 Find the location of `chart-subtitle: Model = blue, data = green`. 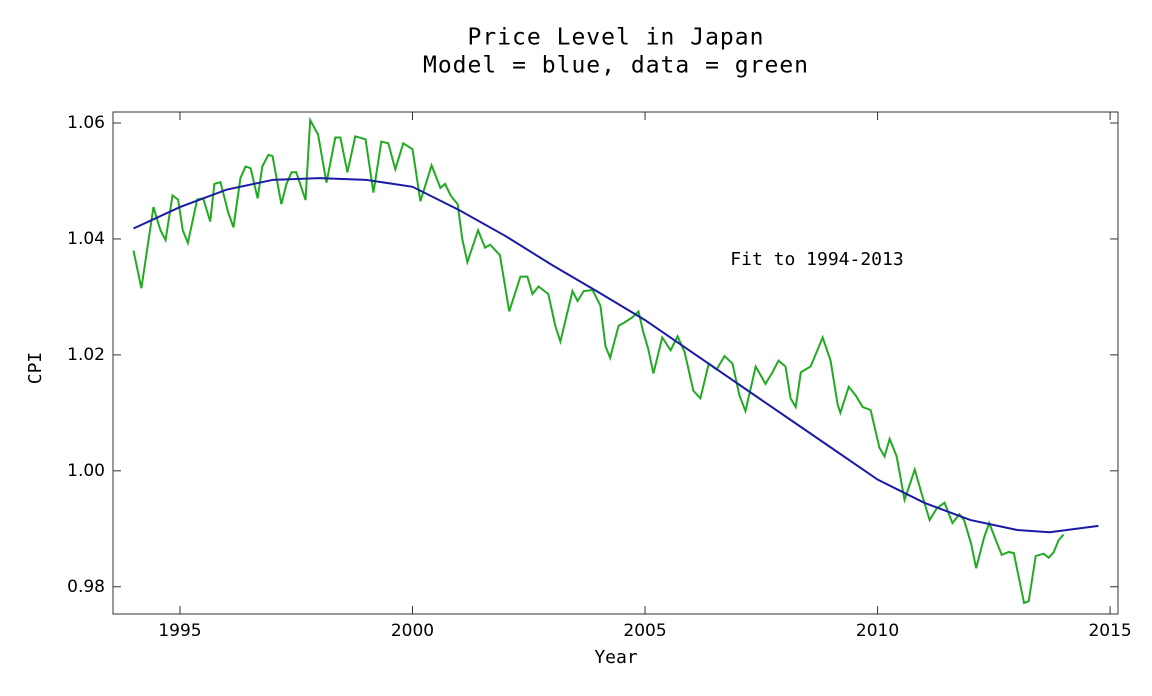

chart-subtitle: Model = blue, data = green is located at coordinates (616, 66).